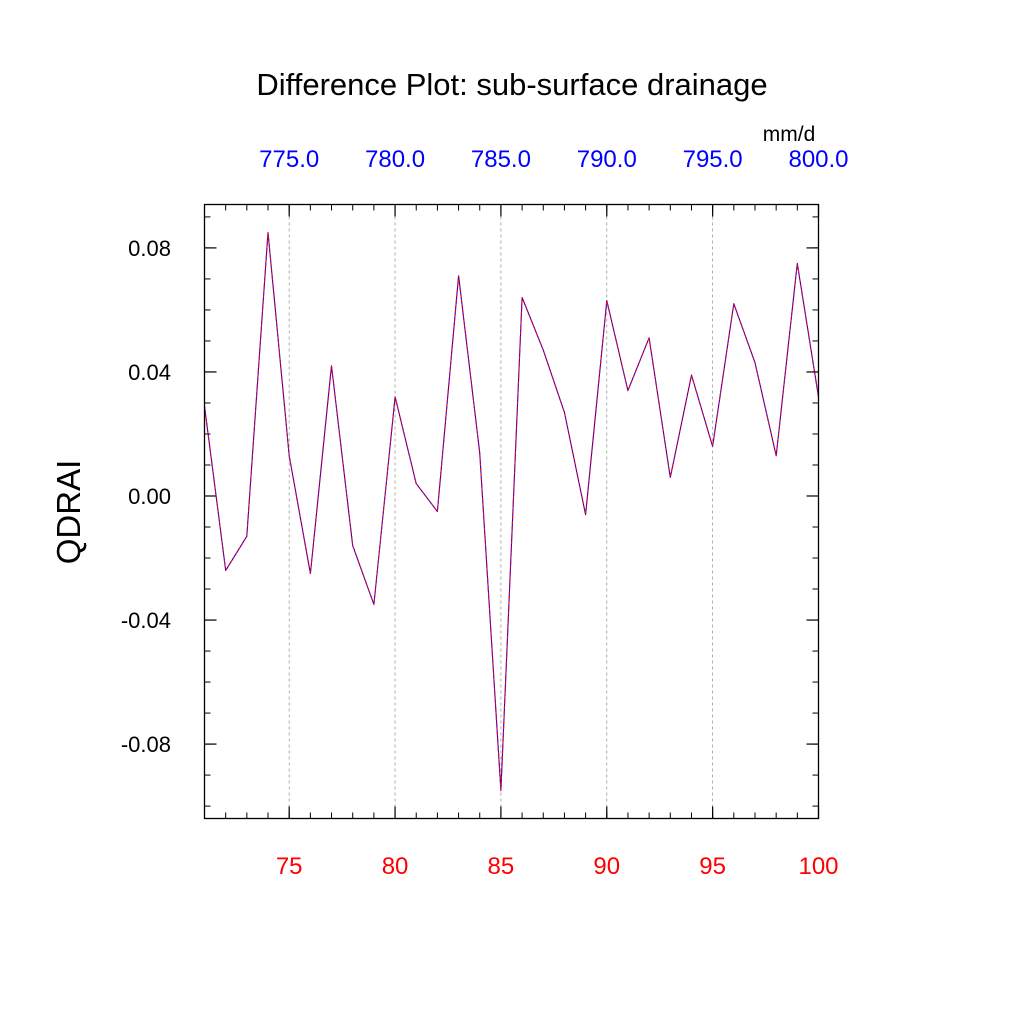 The image size is (1024, 1024). Describe the element at coordinates (501, 159) in the screenshot. I see `x-tick-label-top: 785.0` at that location.